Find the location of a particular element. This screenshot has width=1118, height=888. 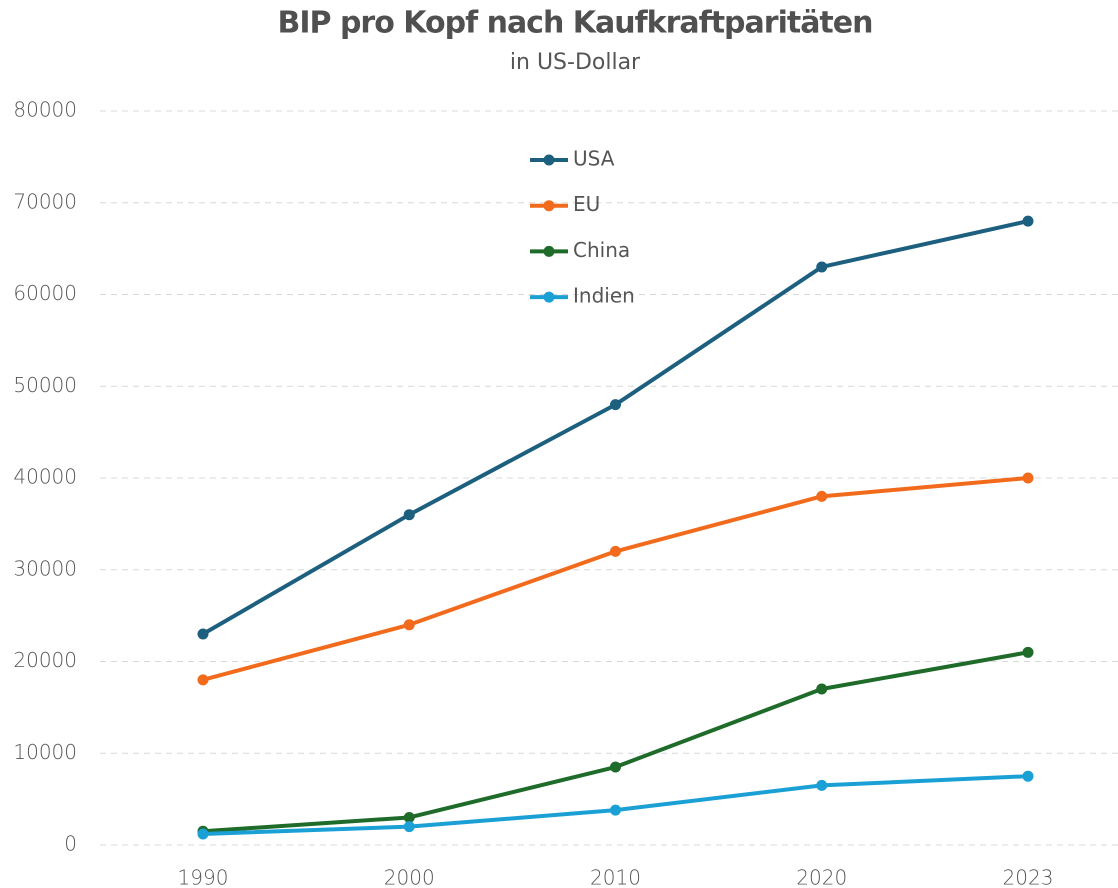

x-tick-label: 1990 is located at coordinates (203, 877).